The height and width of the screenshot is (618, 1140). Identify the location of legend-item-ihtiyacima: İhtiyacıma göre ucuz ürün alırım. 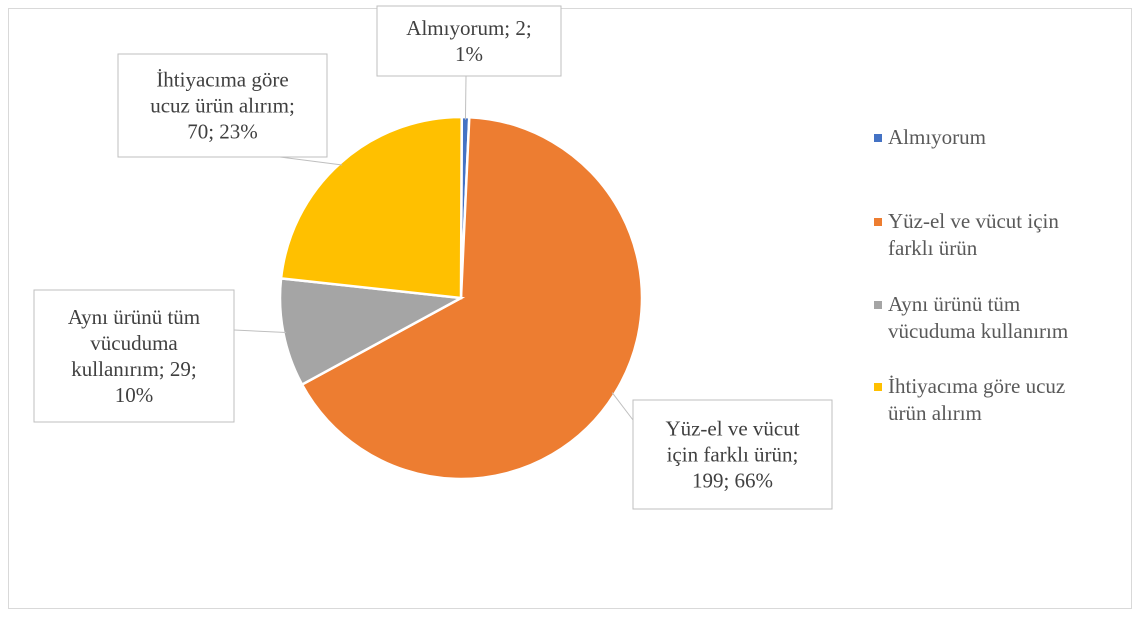
(969, 400).